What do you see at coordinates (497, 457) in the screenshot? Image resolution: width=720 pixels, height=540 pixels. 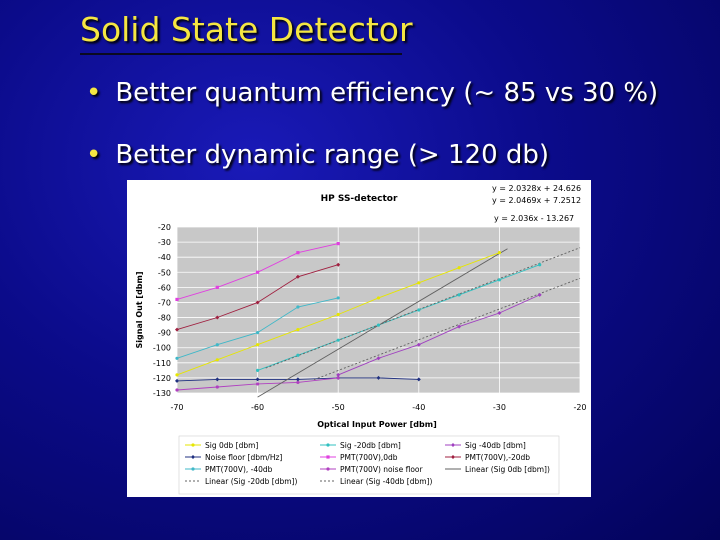 I see `legend-label: PMT(700V),-20db` at bounding box center [497, 457].